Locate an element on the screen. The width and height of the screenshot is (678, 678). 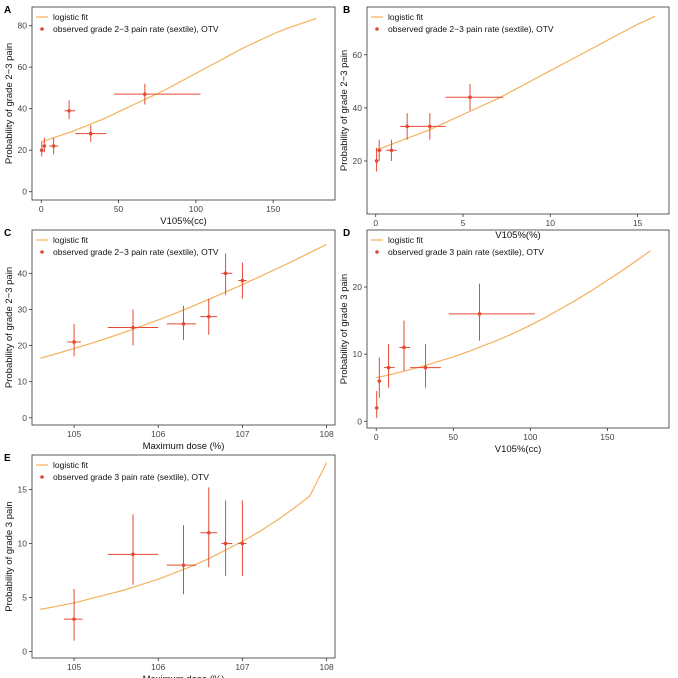
panel-label: A is located at coordinates (7, 10).